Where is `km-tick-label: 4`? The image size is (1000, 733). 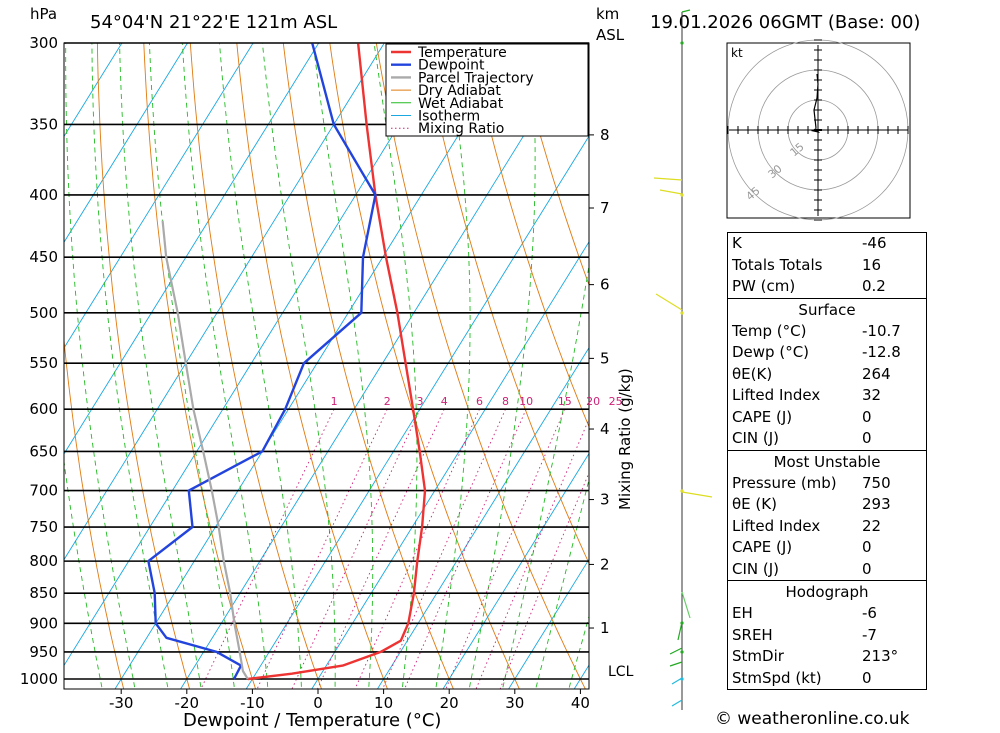
km-tick-label: 4 is located at coordinates (605, 429).